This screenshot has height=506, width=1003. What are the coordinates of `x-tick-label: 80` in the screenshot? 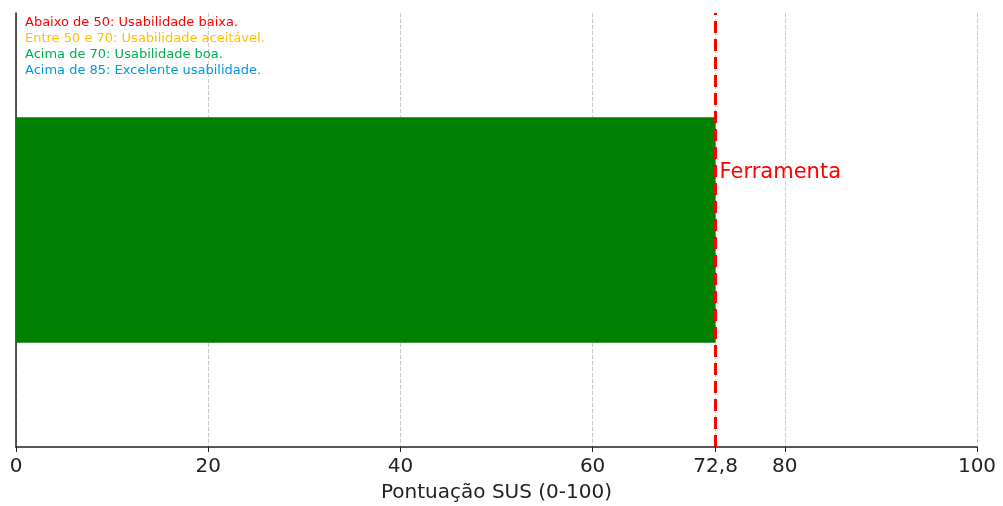 It's located at (785, 465).